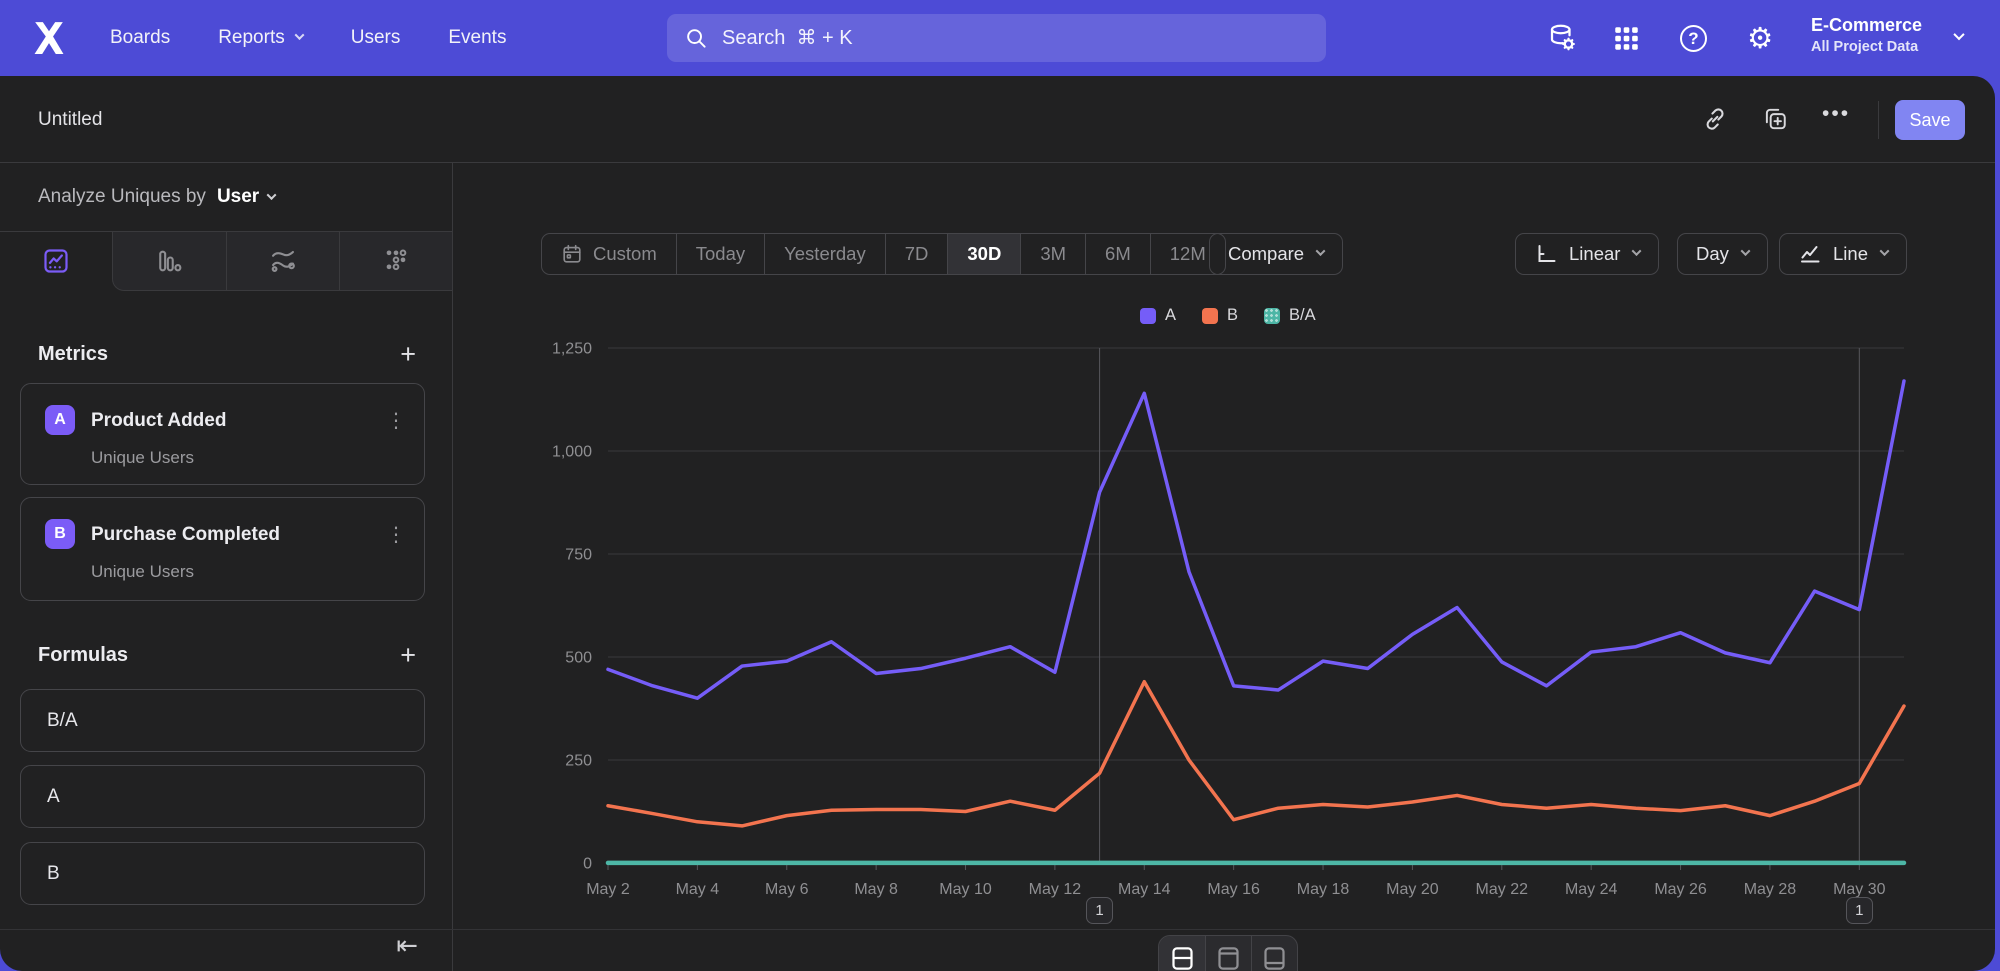  What do you see at coordinates (572, 349) in the screenshot?
I see `svg-text: 1,250` at bounding box center [572, 349].